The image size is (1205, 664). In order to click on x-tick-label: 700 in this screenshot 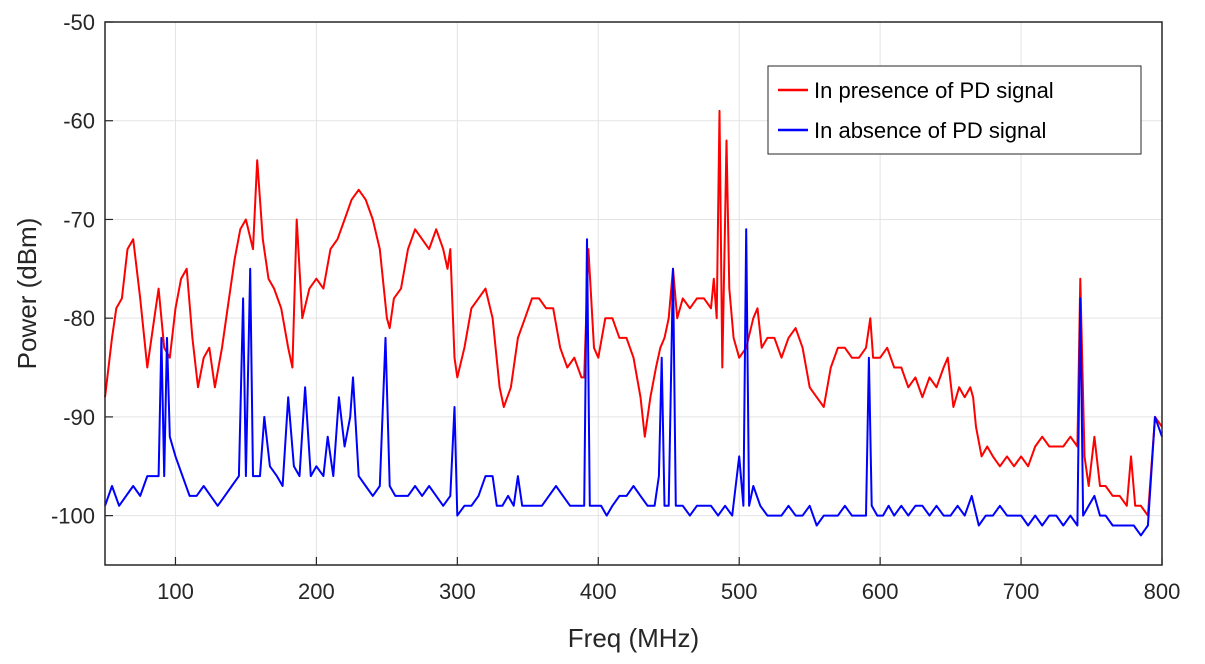, I will do `click(1021, 591)`.